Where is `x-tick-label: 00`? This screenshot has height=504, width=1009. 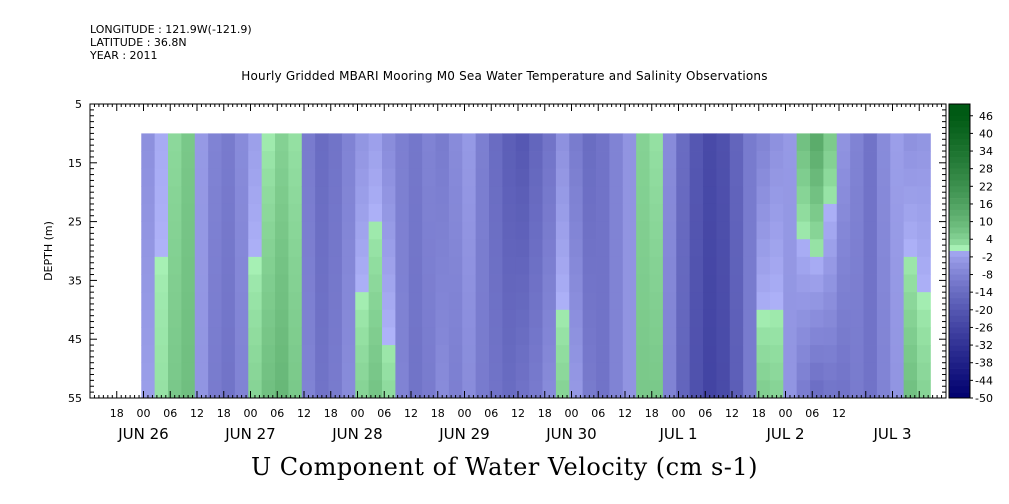 x-tick-label: 00 is located at coordinates (679, 413).